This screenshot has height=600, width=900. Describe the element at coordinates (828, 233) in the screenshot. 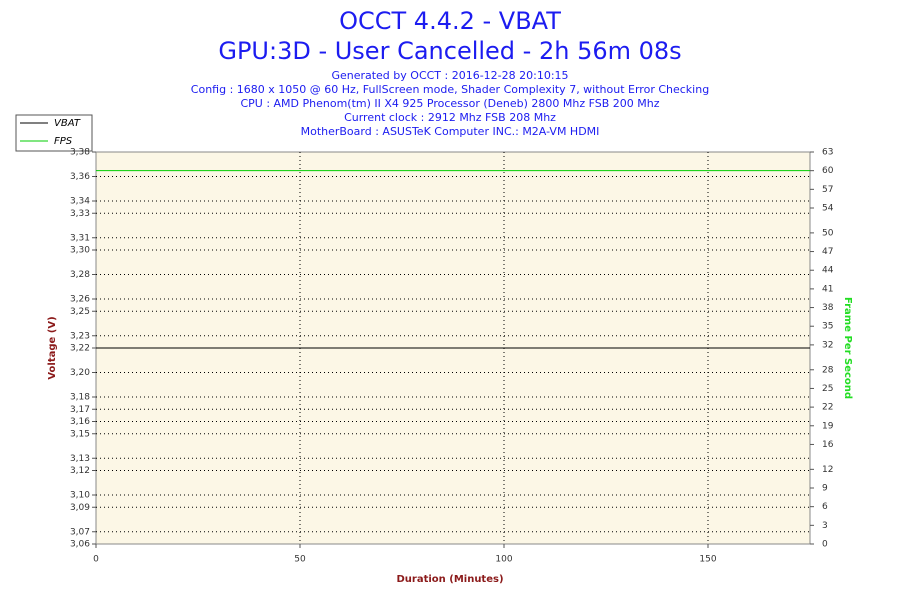

I see `y2-tick-label: 50` at that location.